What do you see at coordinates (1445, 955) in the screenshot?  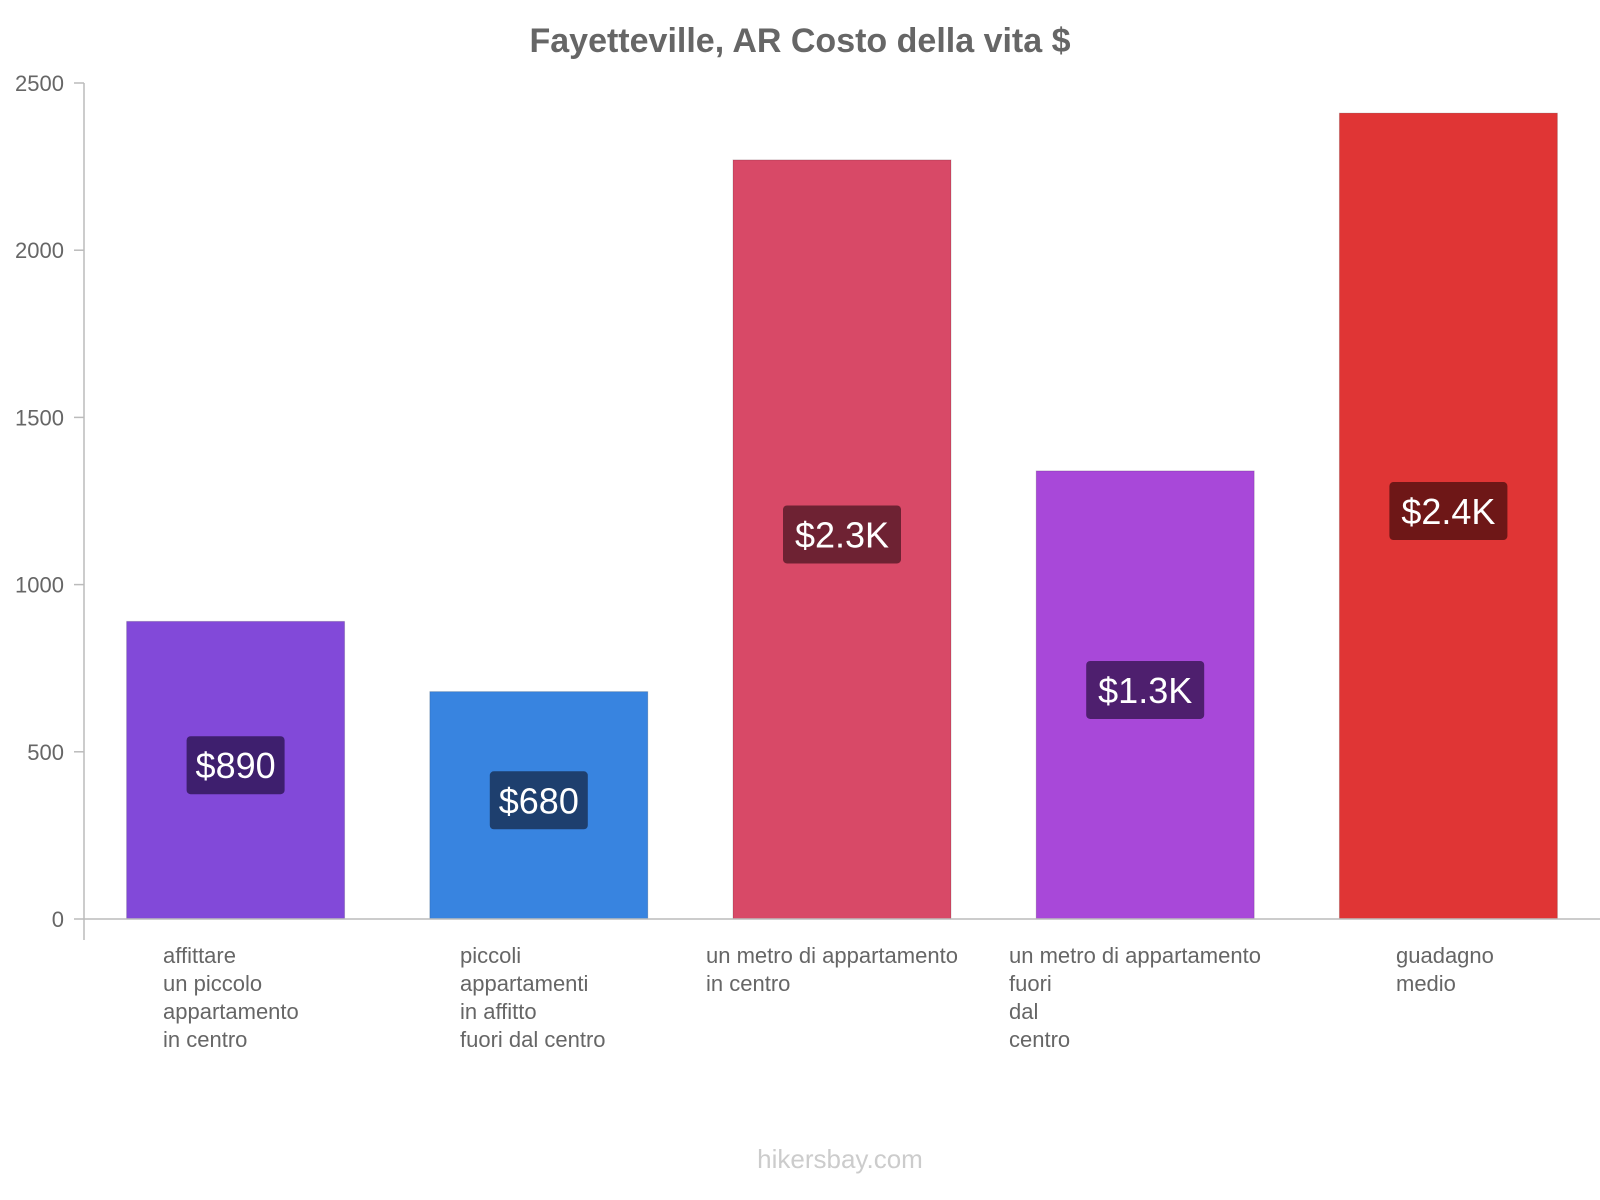 I see `x-tick-label: guadagno` at bounding box center [1445, 955].